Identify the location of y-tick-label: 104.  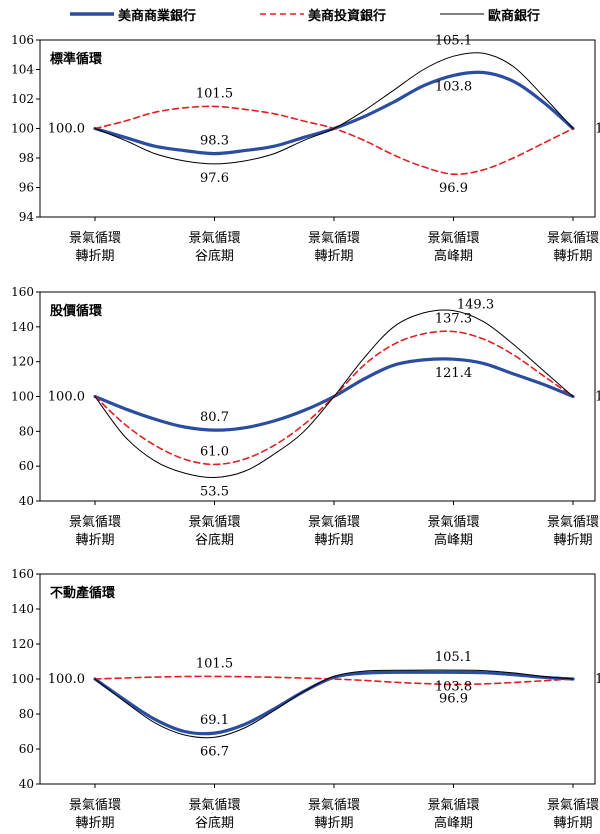
(22, 70).